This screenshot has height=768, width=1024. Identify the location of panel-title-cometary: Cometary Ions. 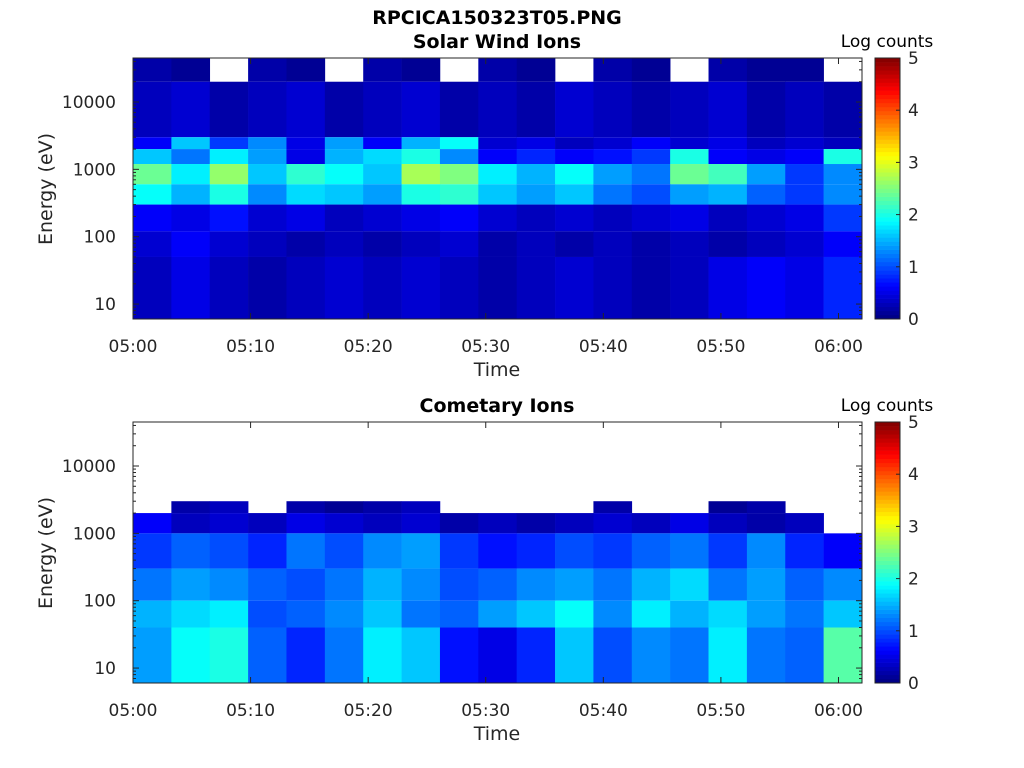
(497, 406).